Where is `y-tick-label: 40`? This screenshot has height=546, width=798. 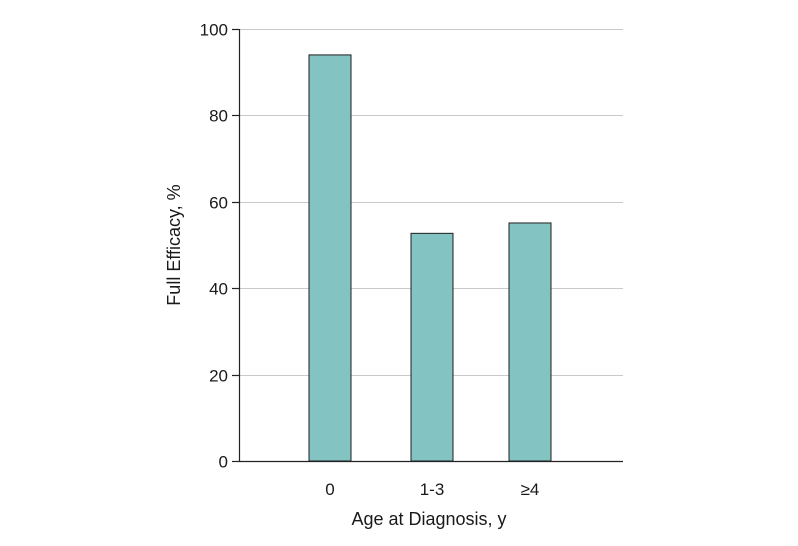
y-tick-label: 40 is located at coordinates (218, 289).